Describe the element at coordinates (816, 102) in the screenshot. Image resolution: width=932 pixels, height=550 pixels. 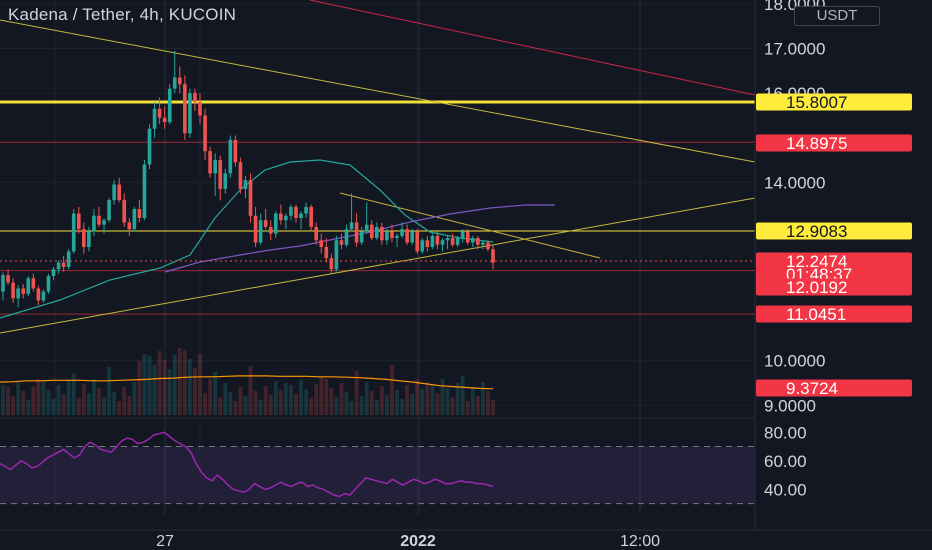
I see `price-label-text: 15.8007` at that location.